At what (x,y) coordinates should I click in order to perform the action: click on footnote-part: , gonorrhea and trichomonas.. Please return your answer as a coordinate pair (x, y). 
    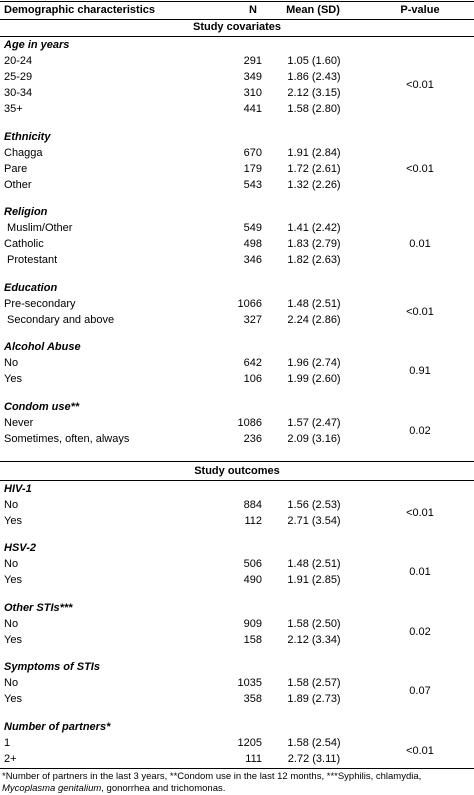
    Looking at the image, I should click on (163, 788).